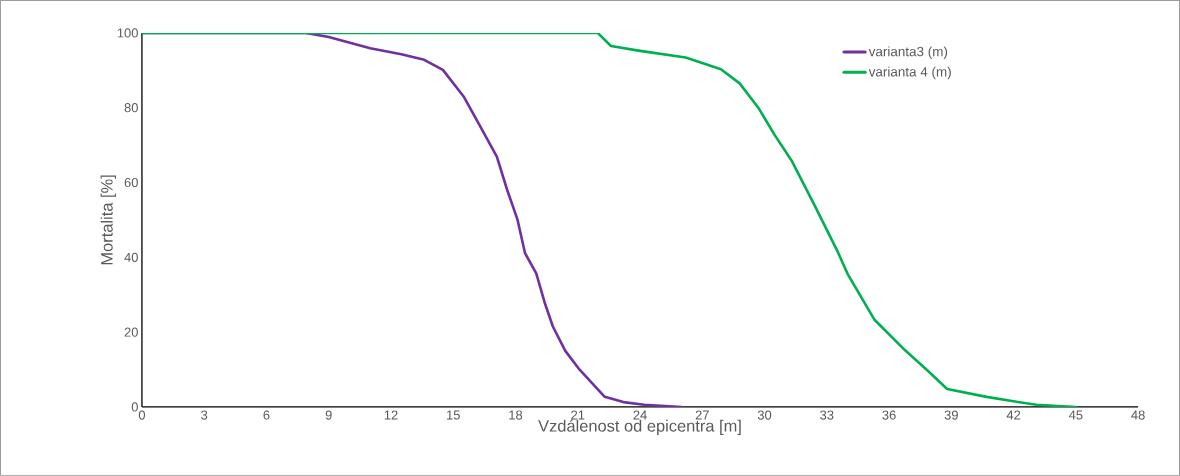 This screenshot has width=1180, height=476. What do you see at coordinates (328, 415) in the screenshot?
I see `x-tick-label: 9` at bounding box center [328, 415].